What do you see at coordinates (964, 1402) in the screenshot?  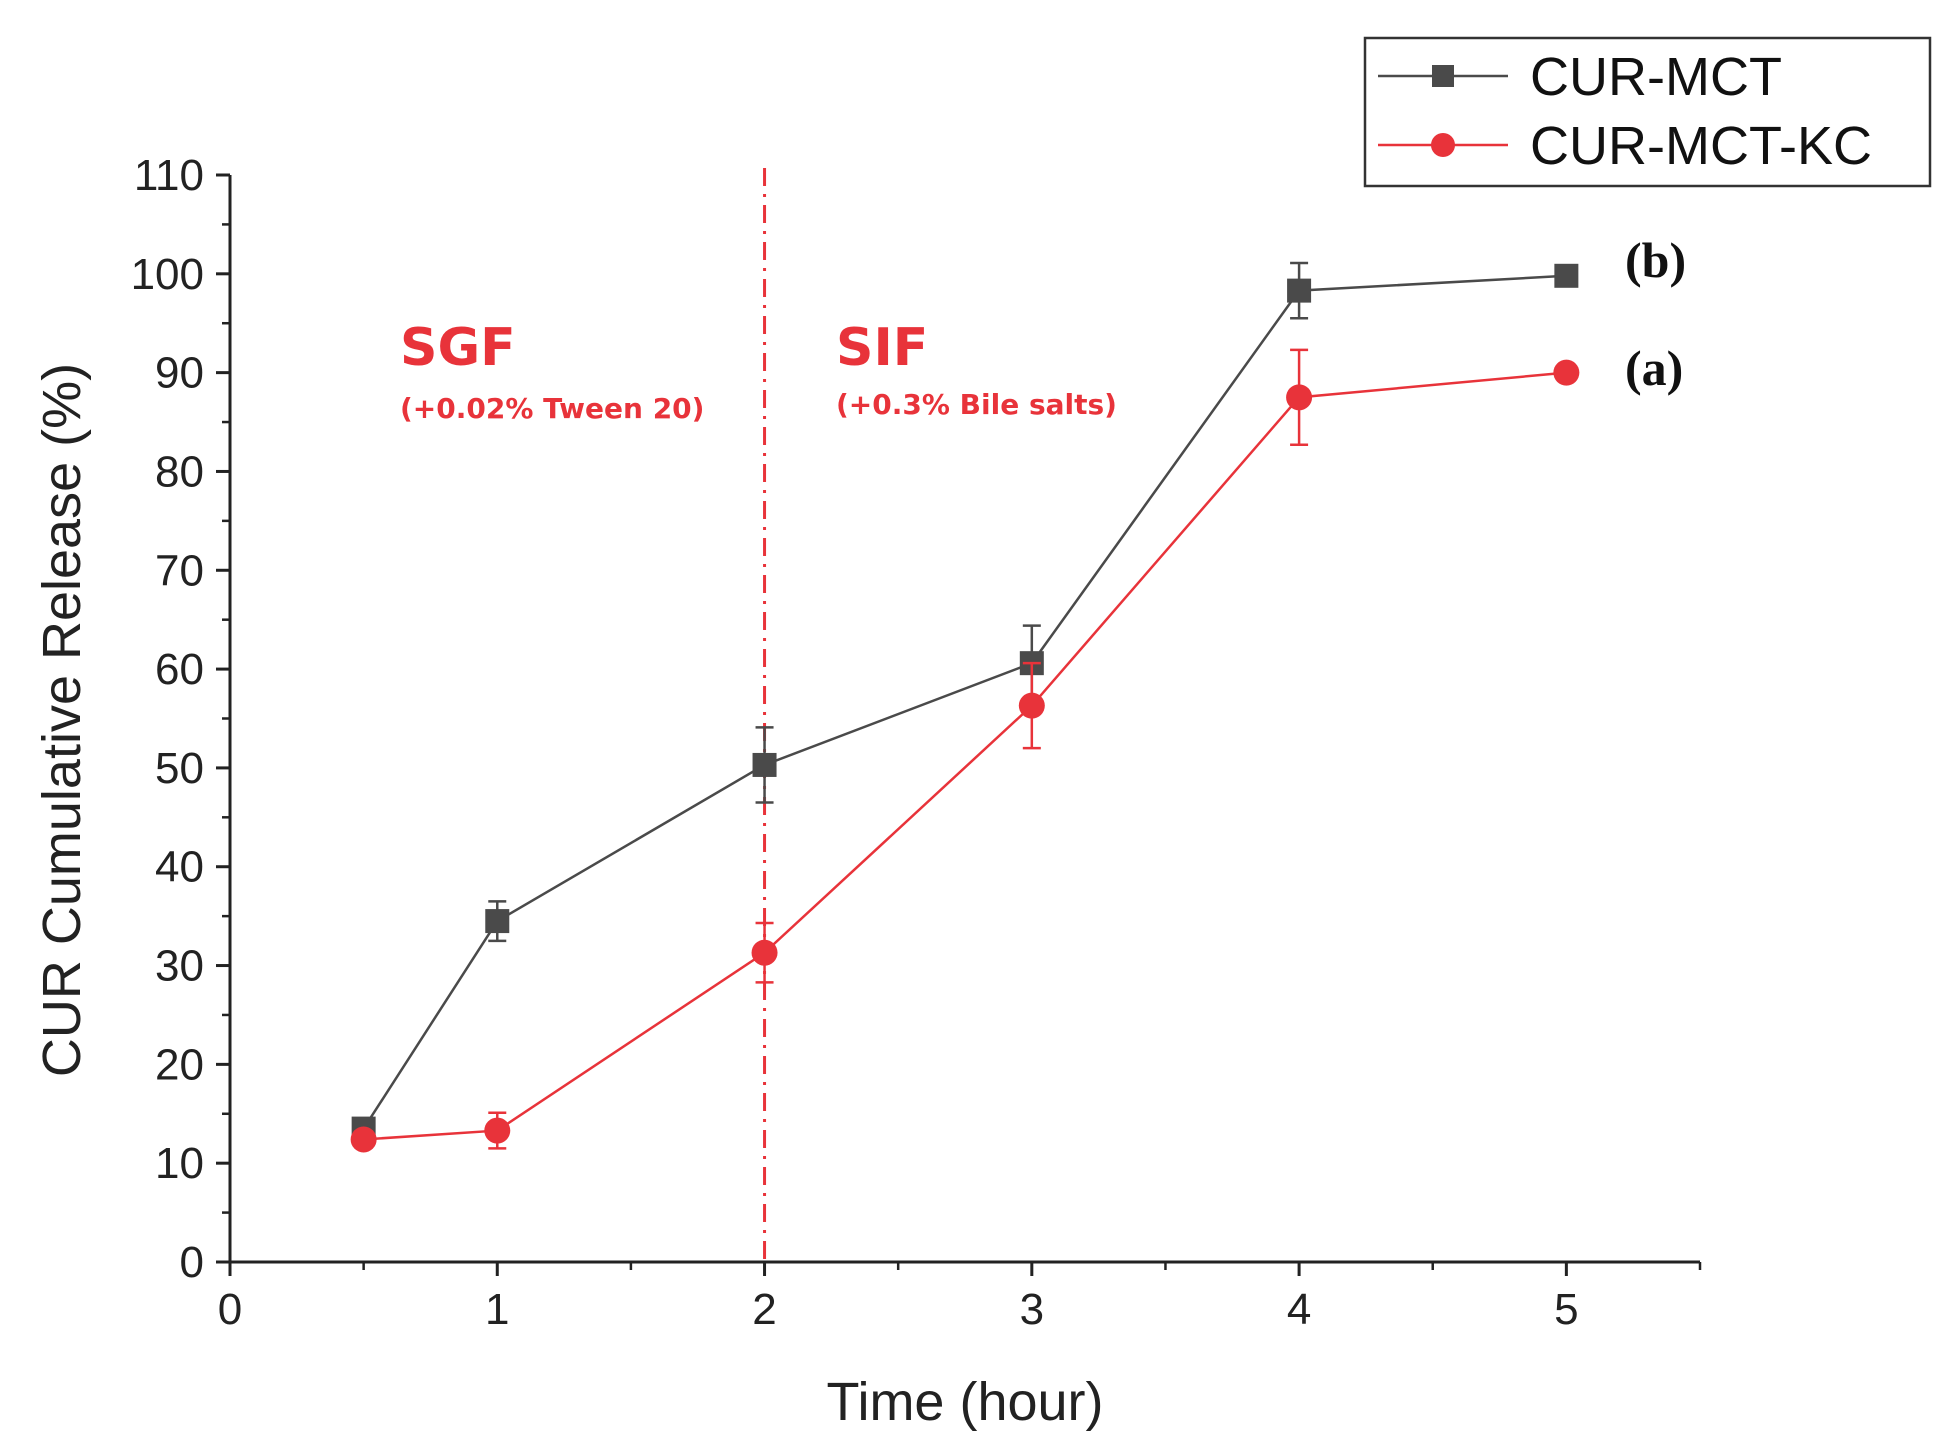 I see `x-axis-title: Time (hour)` at bounding box center [964, 1402].